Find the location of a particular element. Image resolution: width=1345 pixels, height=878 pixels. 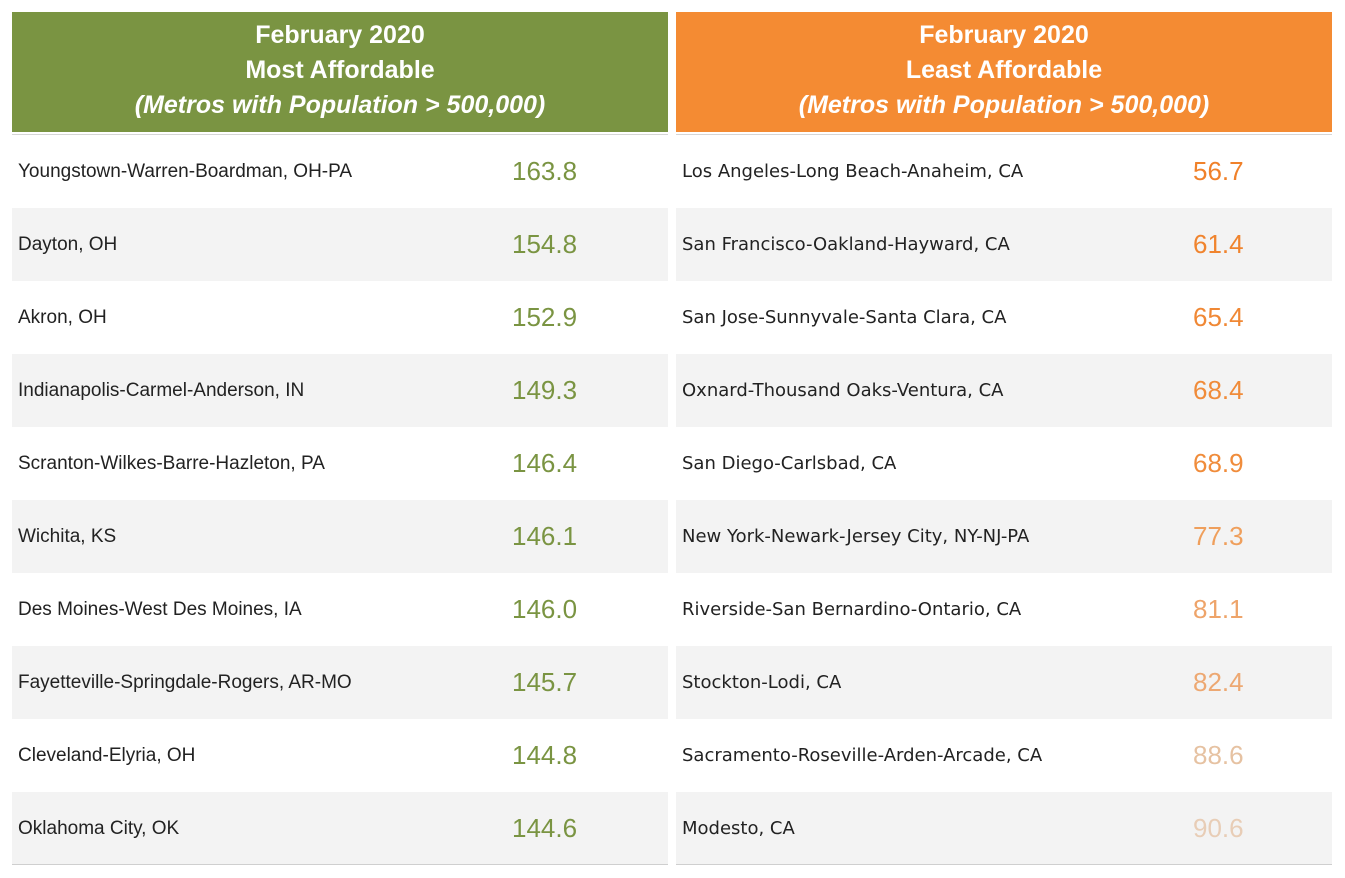

metro-name: Akron, OH is located at coordinates (62, 317).